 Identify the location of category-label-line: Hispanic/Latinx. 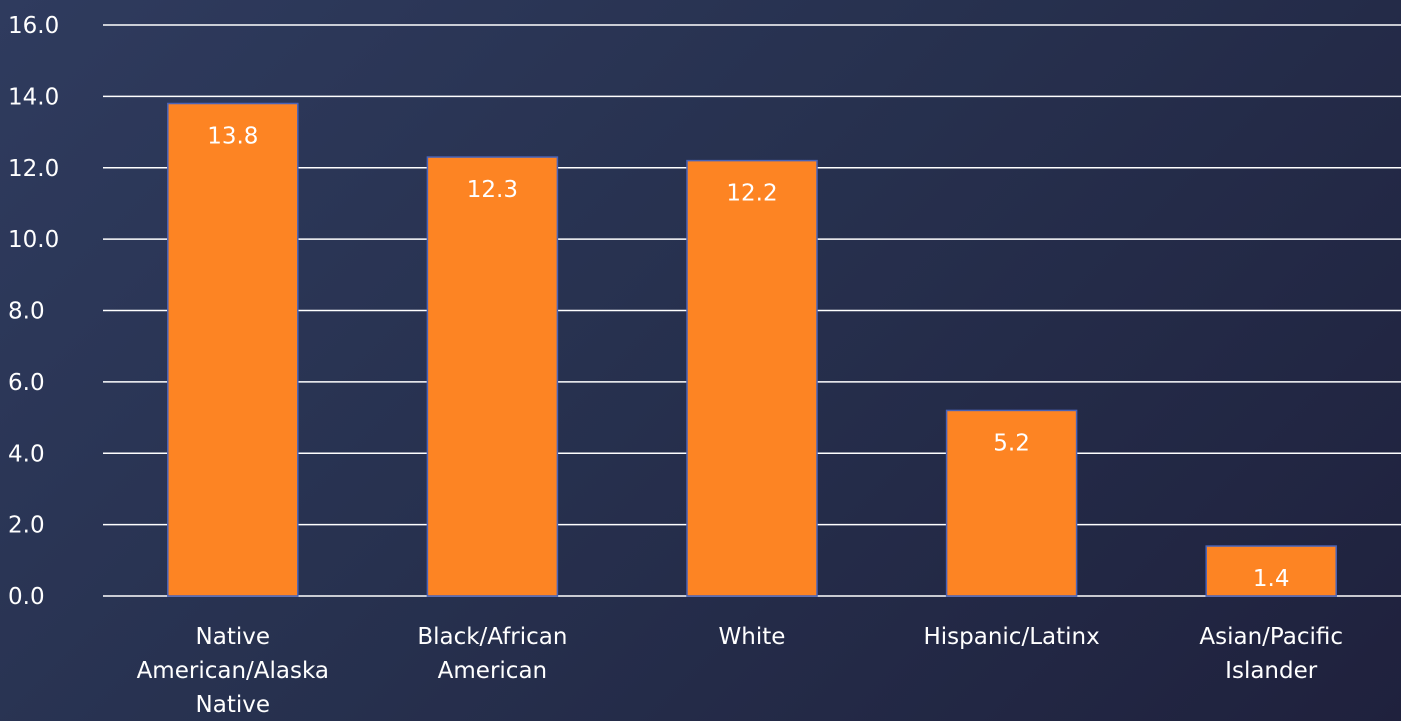
(1011, 637).